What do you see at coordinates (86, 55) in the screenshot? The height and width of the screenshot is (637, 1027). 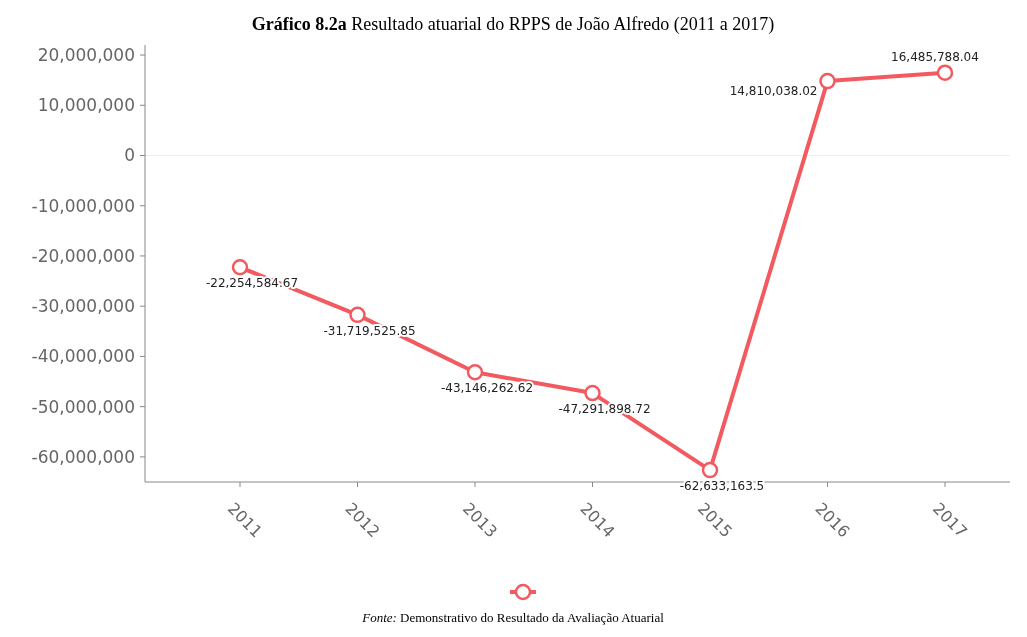 I see `y-tick-label: 20,000,000` at bounding box center [86, 55].